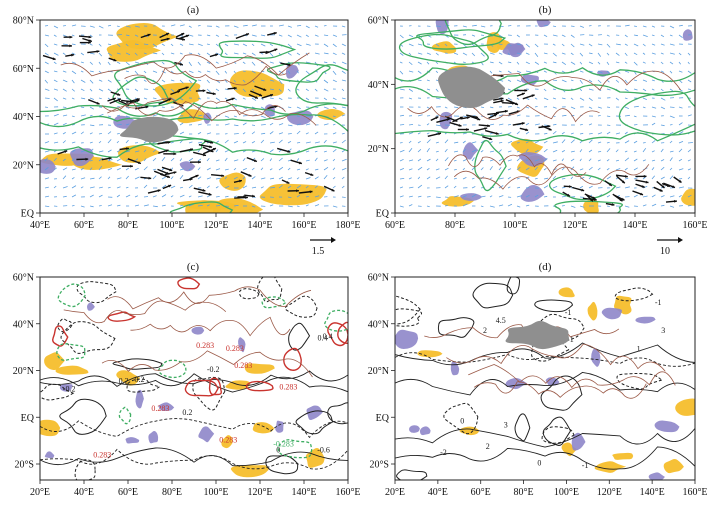 This screenshot has width=725, height=506. I want to click on contour-label: 4.5, so click(501, 320).